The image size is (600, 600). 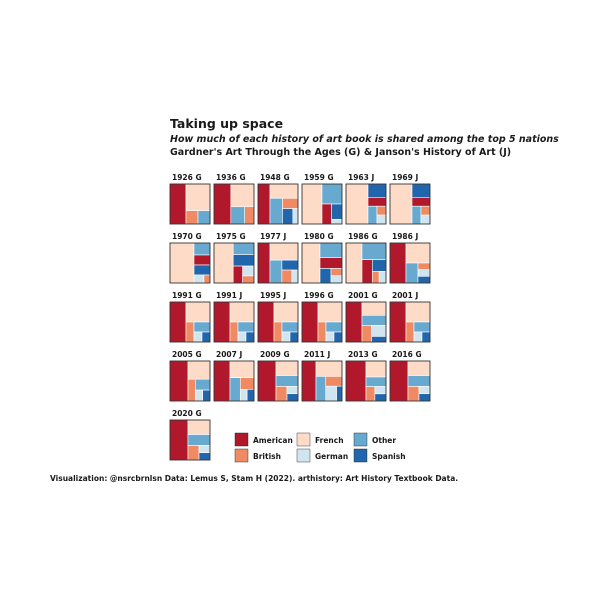 I want to click on tile-1963-j-spanish, so click(x=377, y=190).